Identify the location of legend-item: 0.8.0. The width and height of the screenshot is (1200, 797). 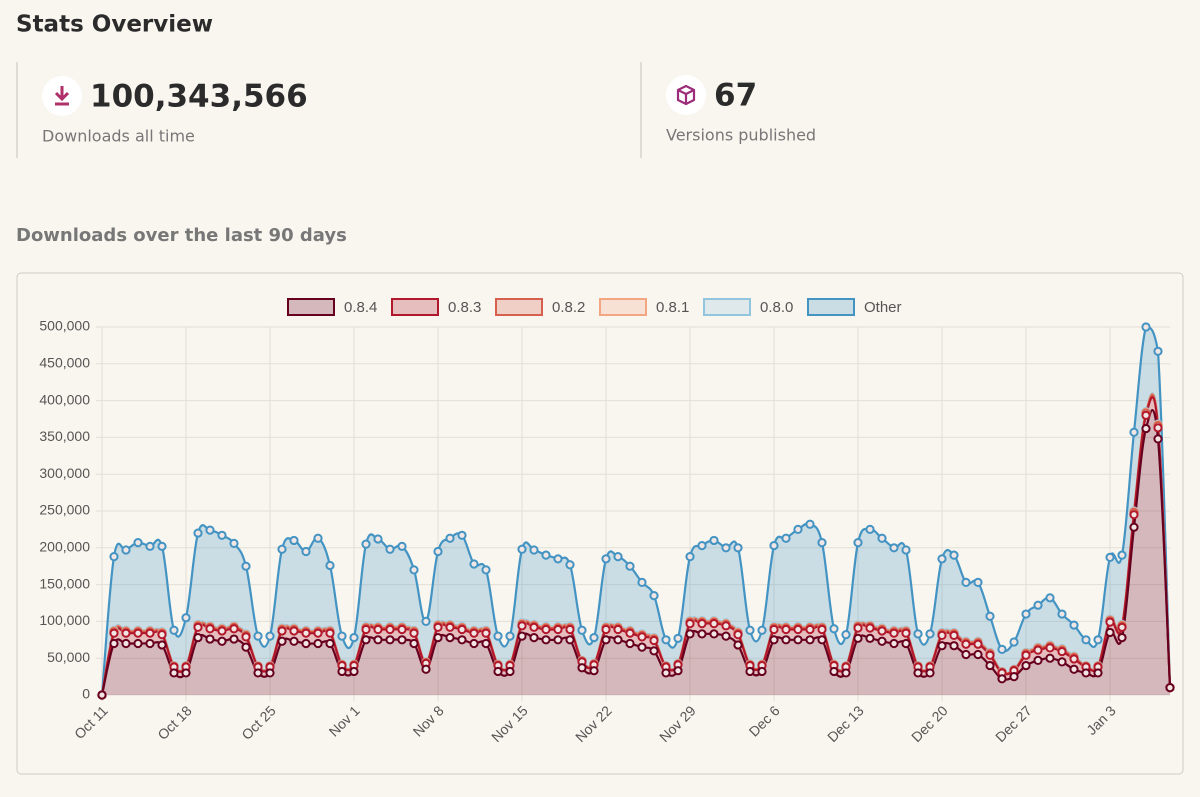
(748, 307).